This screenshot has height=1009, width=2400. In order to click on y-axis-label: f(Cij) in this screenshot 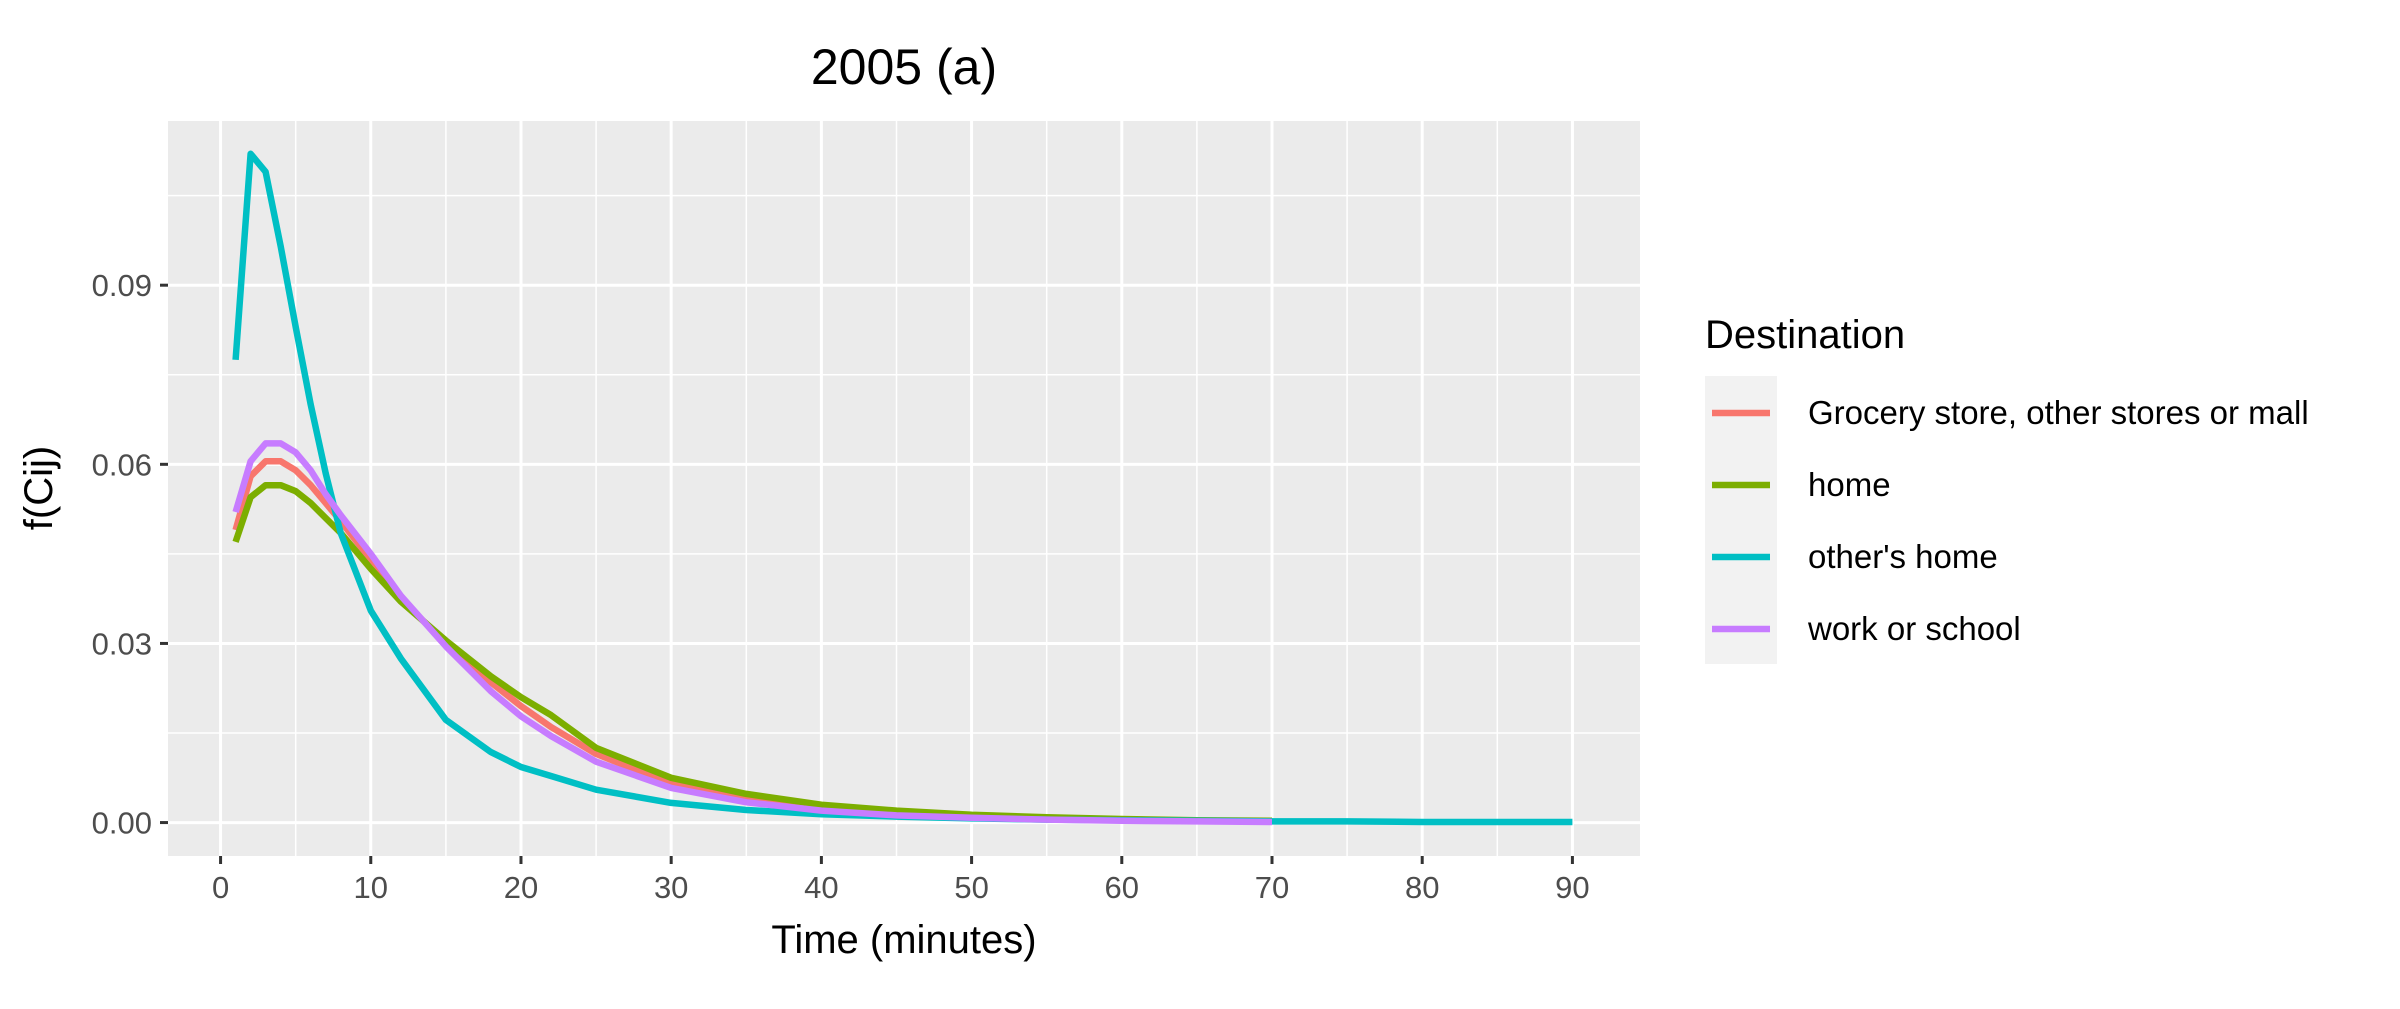, I will do `click(39, 488)`.